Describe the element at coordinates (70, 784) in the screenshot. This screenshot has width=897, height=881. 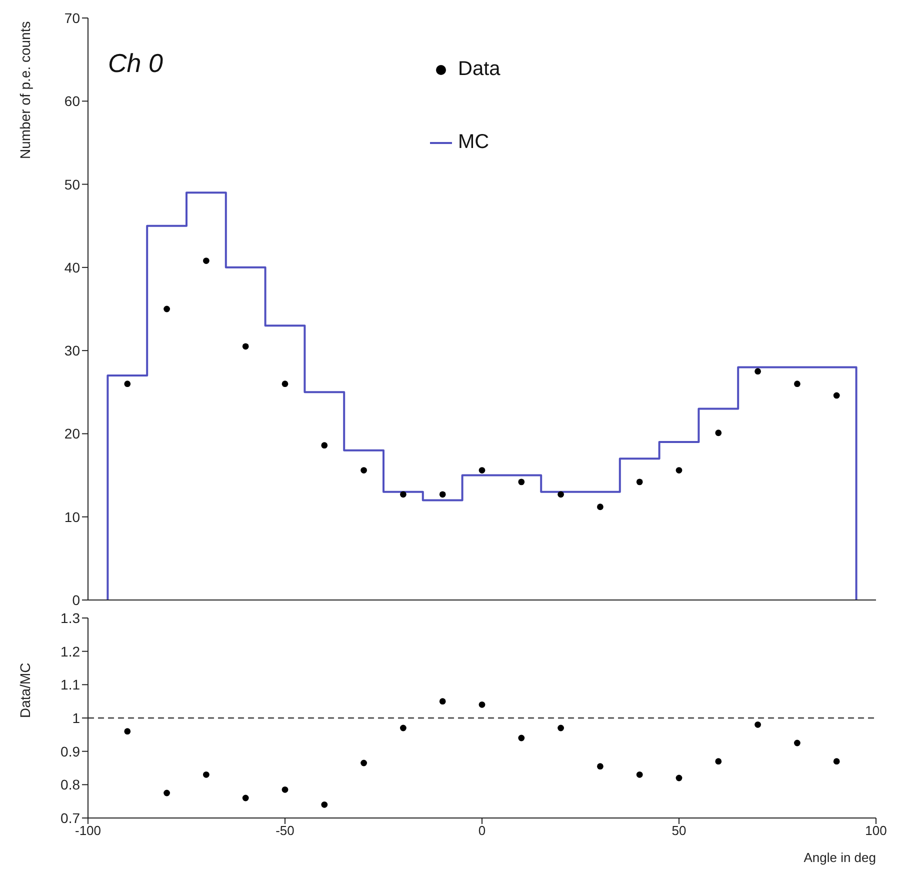
I see `y-tick-label: 0.8` at that location.